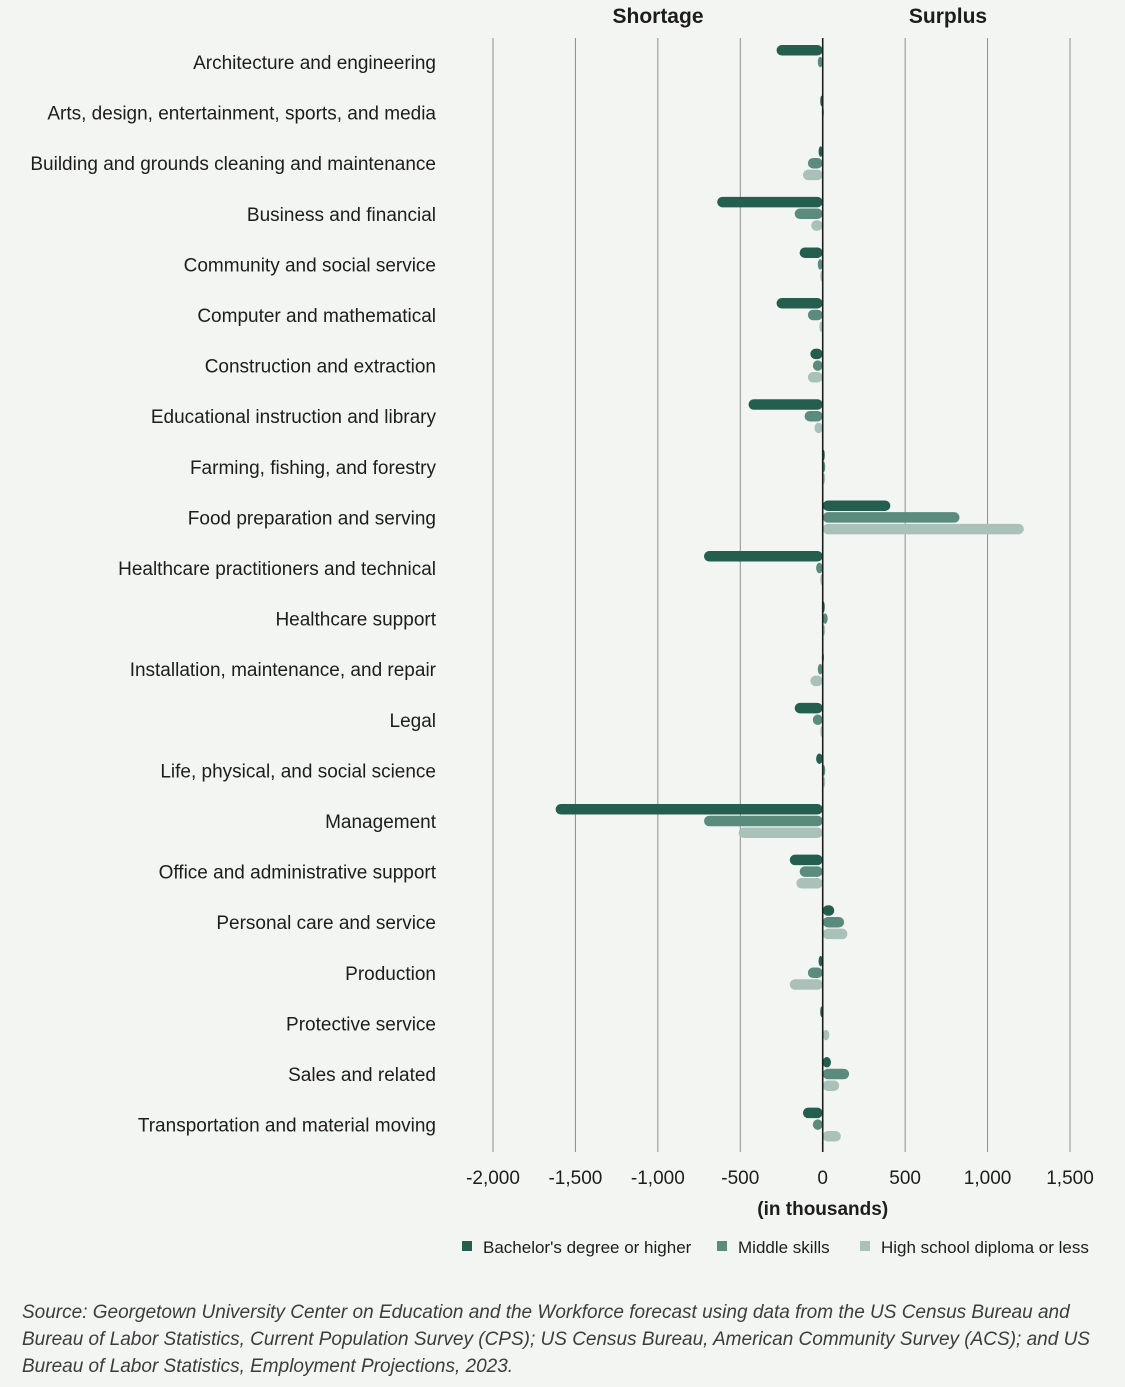  Describe the element at coordinates (740, 1178) in the screenshot. I see `x-tick-label: -500` at that location.